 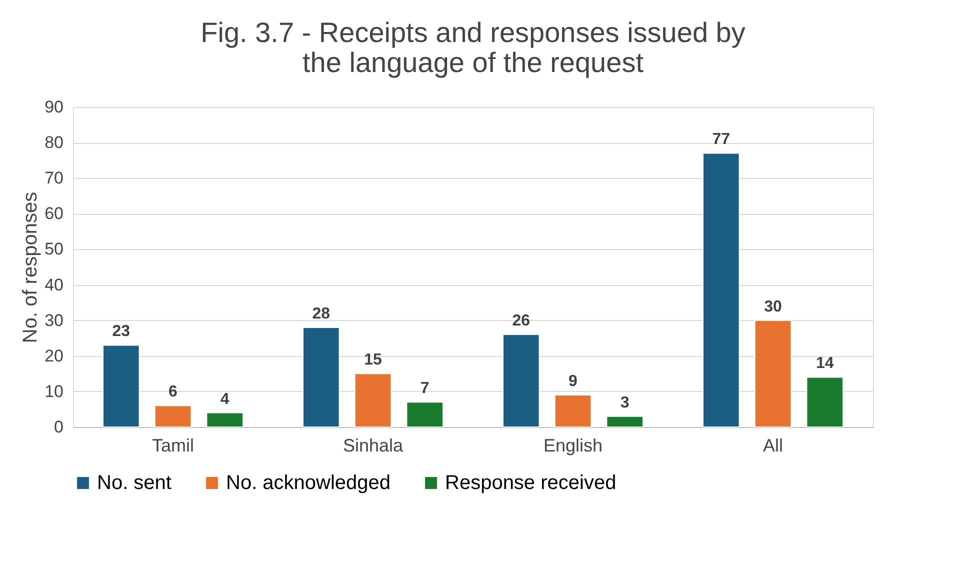 I want to click on legend-label: No. acknowledged, so click(x=308, y=483).